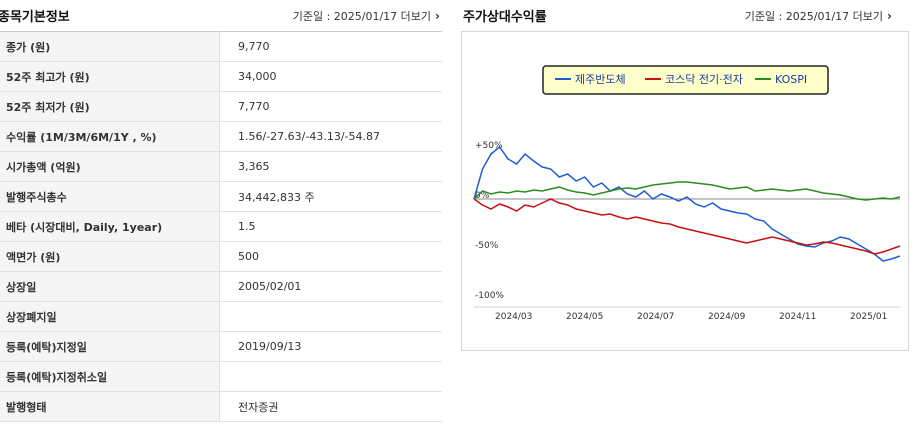 This screenshot has height=427, width=914. What do you see at coordinates (487, 246) in the screenshot?
I see `y-tick-label: -50%` at bounding box center [487, 246].